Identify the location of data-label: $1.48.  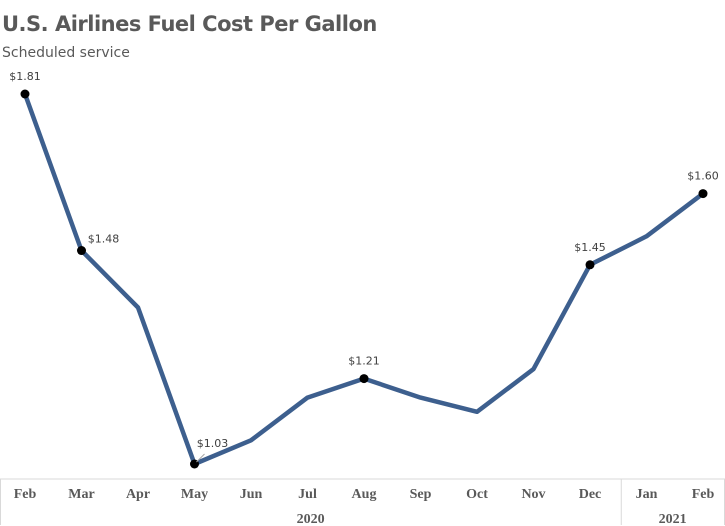
(104, 239).